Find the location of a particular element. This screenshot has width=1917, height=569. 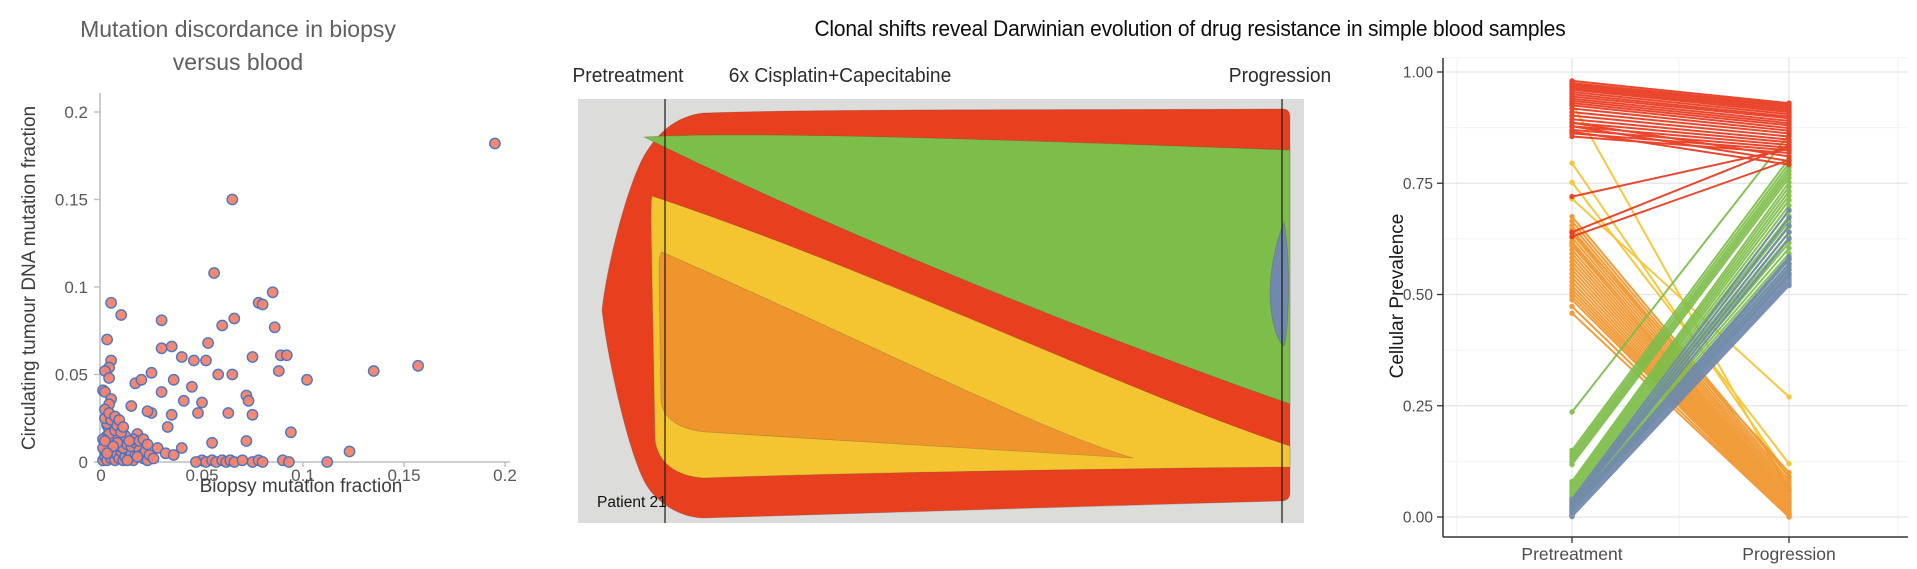

fishplot-label-pretreatment: Pretreatment is located at coordinates (628, 76).